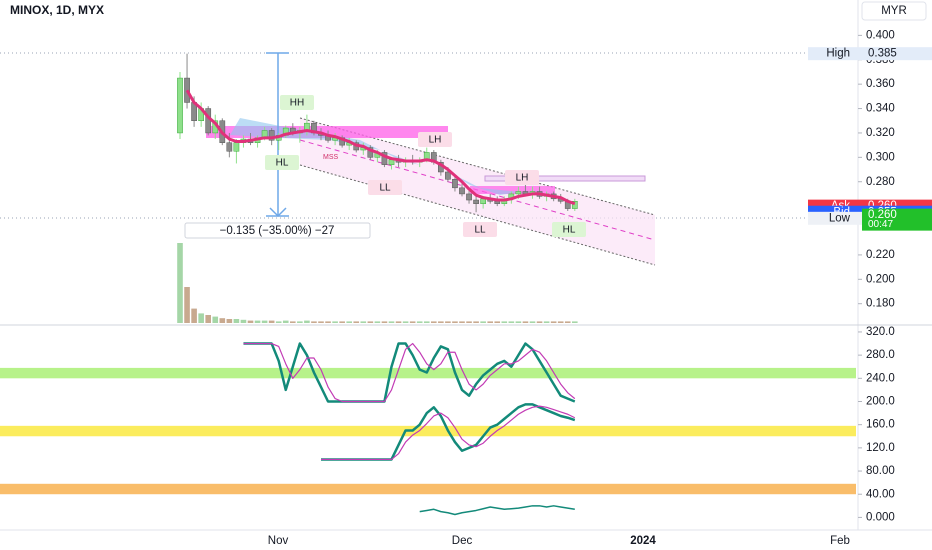  What do you see at coordinates (880, 255) in the screenshot?
I see `y-tick-label: 0.220` at bounding box center [880, 255].